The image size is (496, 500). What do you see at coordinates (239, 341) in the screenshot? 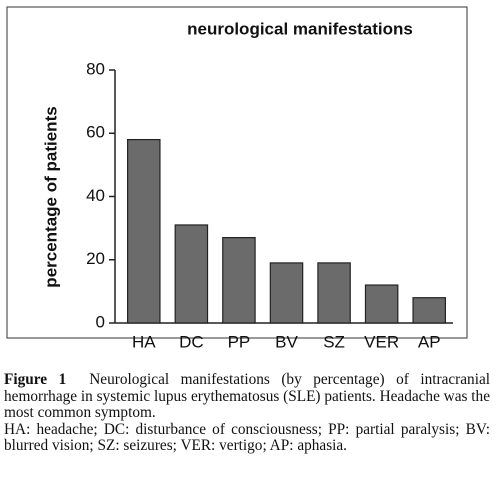
I see `x-tick-label: PP` at bounding box center [239, 341].